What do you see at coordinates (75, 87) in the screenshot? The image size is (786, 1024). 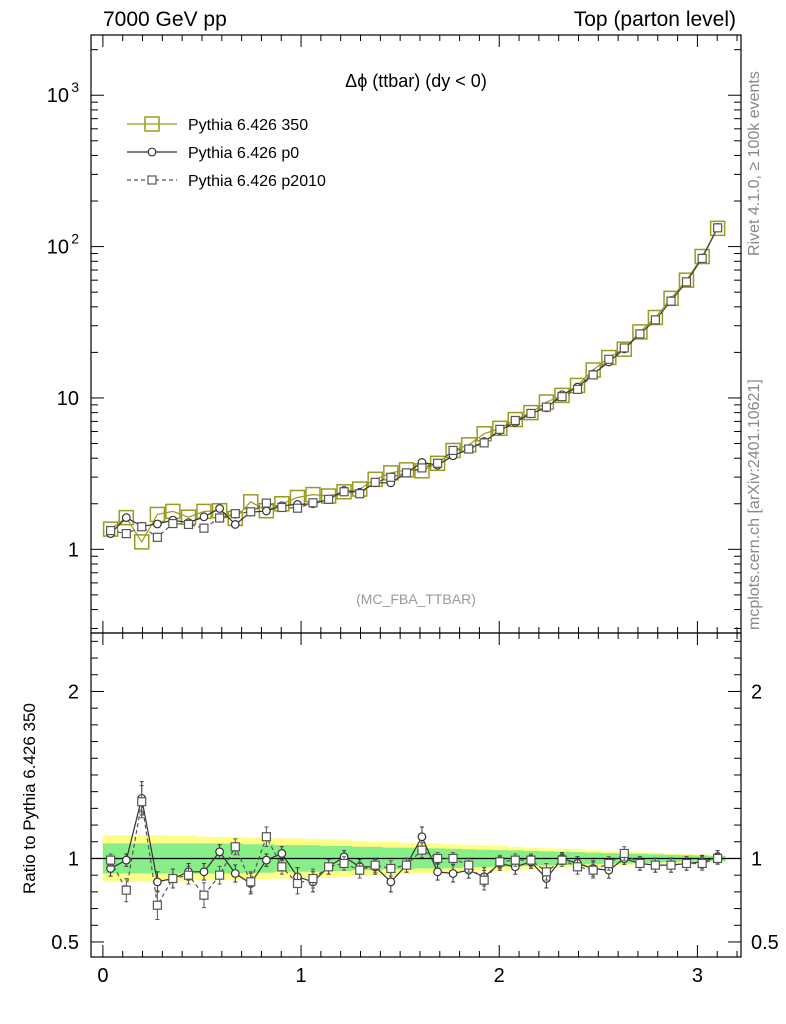 I see `y-tick-exponent: 3` at bounding box center [75, 87].